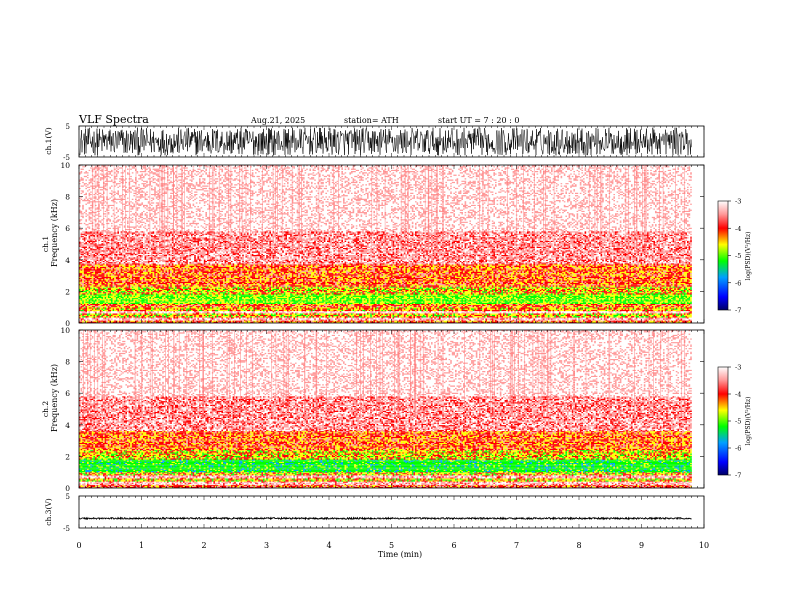 The image size is (792, 612). What do you see at coordinates (723, 421) in the screenshot?
I see `ch2-colorbar-gradient` at bounding box center [723, 421].